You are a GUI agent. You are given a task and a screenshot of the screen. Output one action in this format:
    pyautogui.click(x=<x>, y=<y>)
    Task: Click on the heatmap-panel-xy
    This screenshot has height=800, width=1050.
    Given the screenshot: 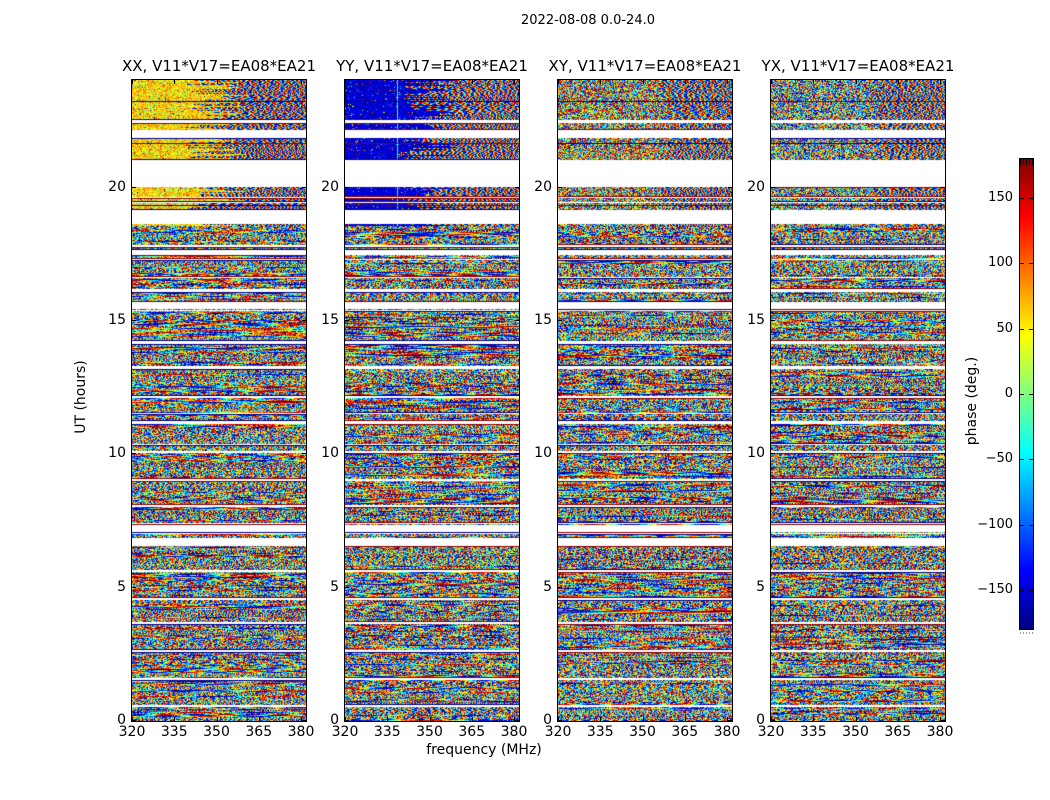 What is the action you would take?
    pyautogui.click(x=645, y=400)
    